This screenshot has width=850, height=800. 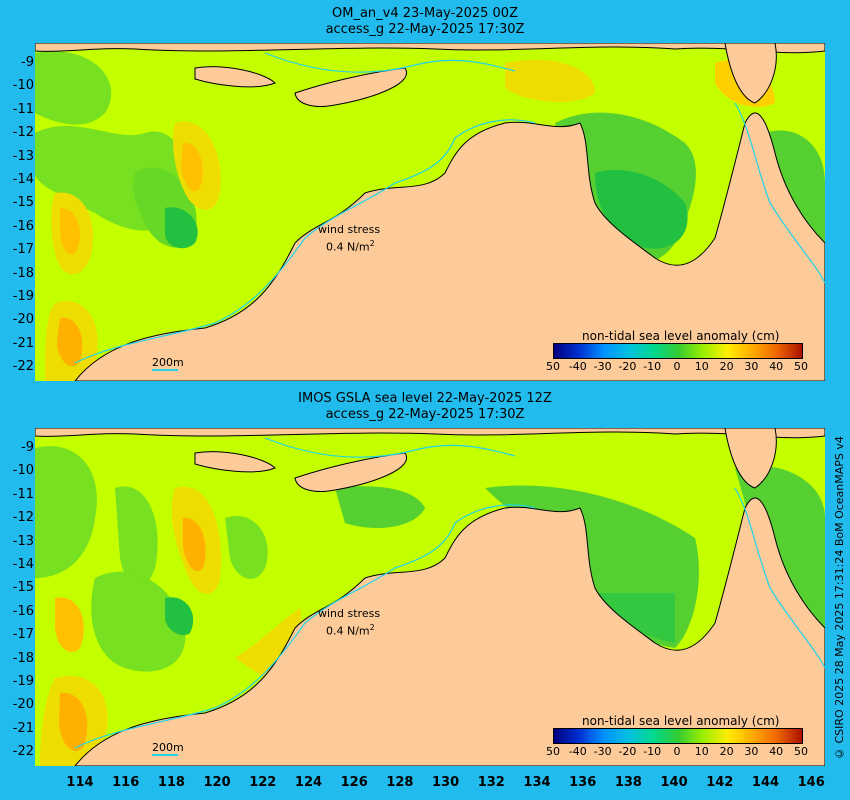 I want to click on bottom-colorbar-tick: -40, so click(x=577, y=751).